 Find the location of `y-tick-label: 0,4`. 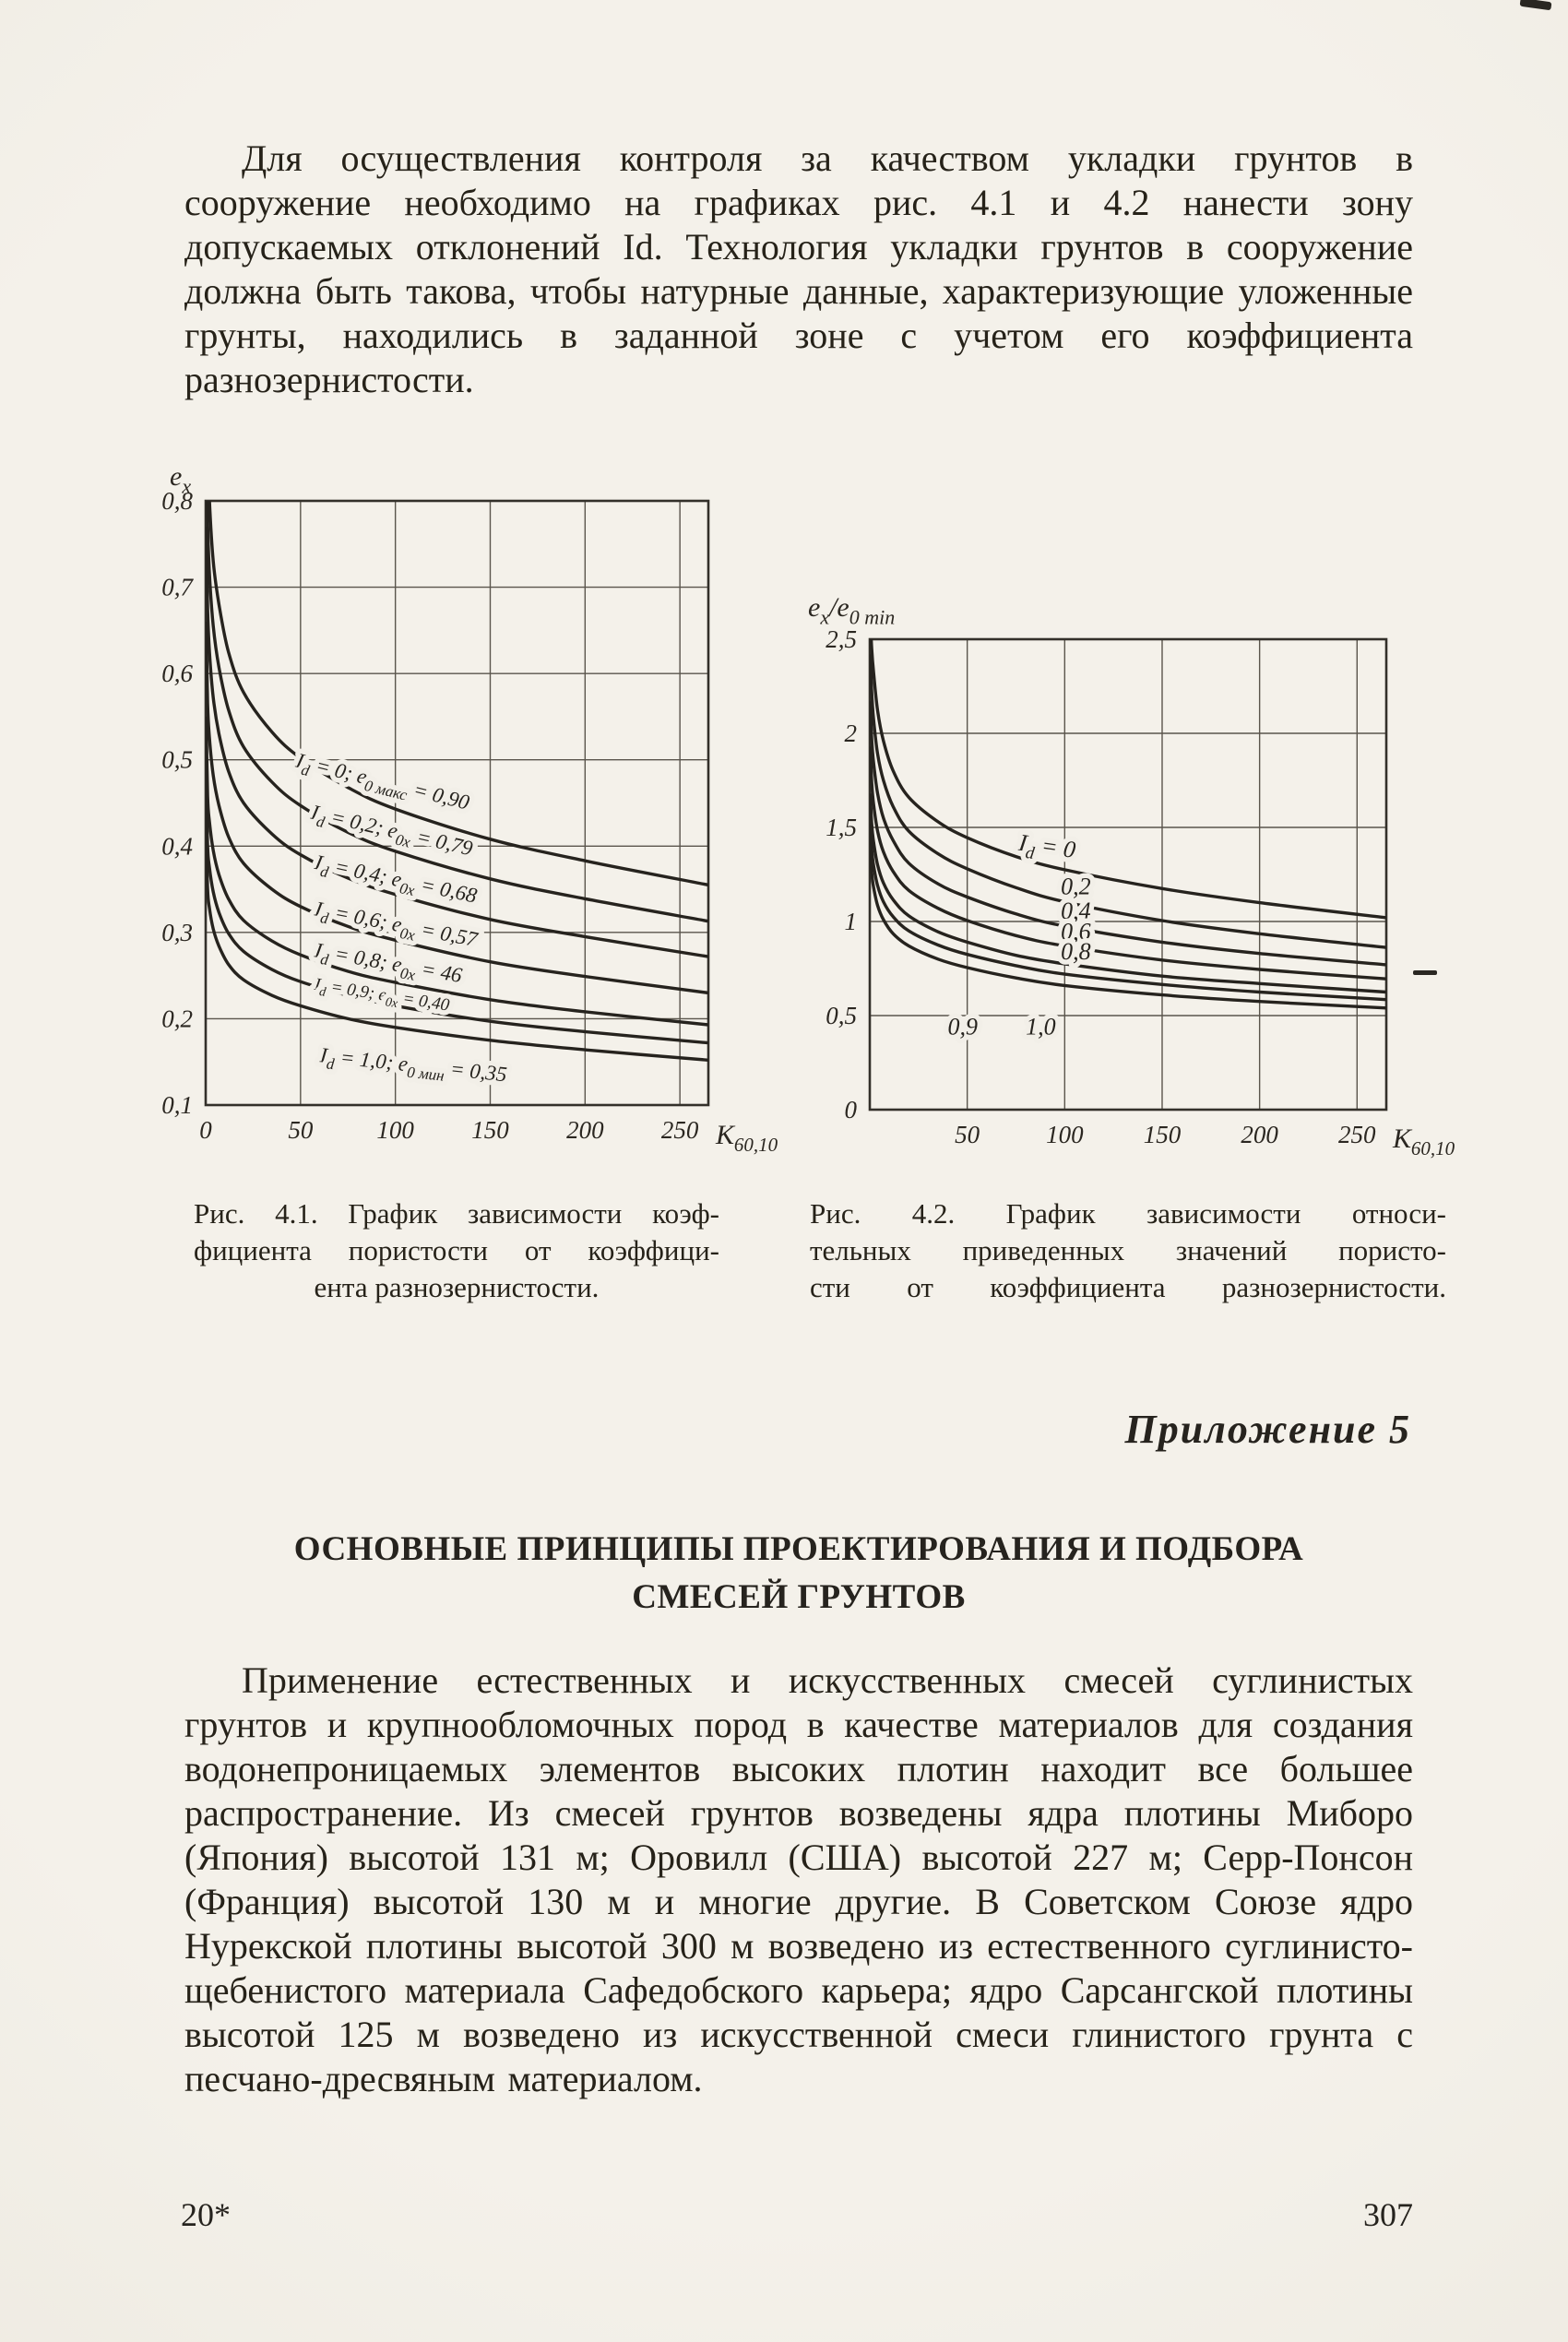

y-tick-label: 0,4 is located at coordinates (177, 846).